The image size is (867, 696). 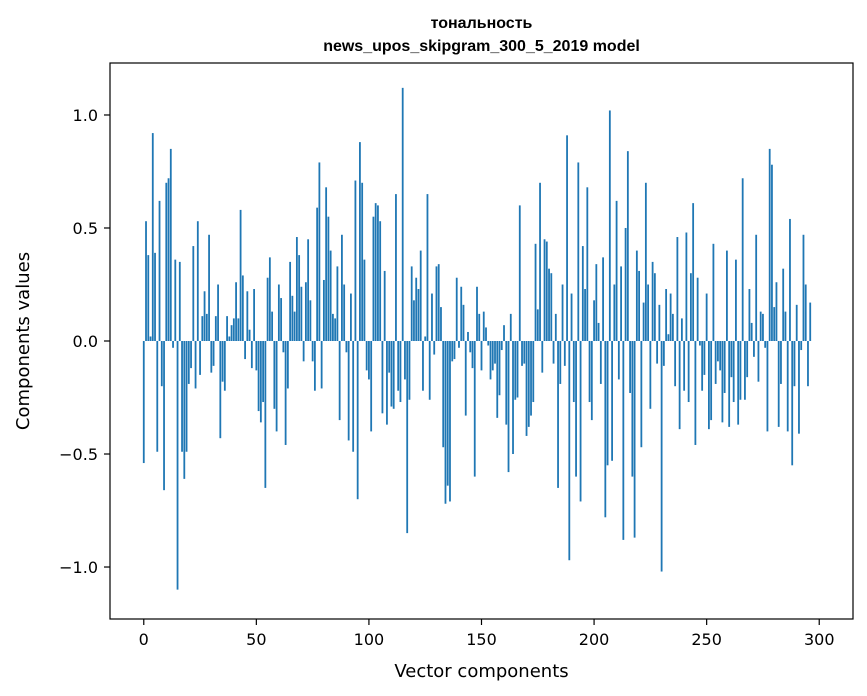 What do you see at coordinates (78, 454) in the screenshot?
I see `y-tick-label: −0.5` at bounding box center [78, 454].